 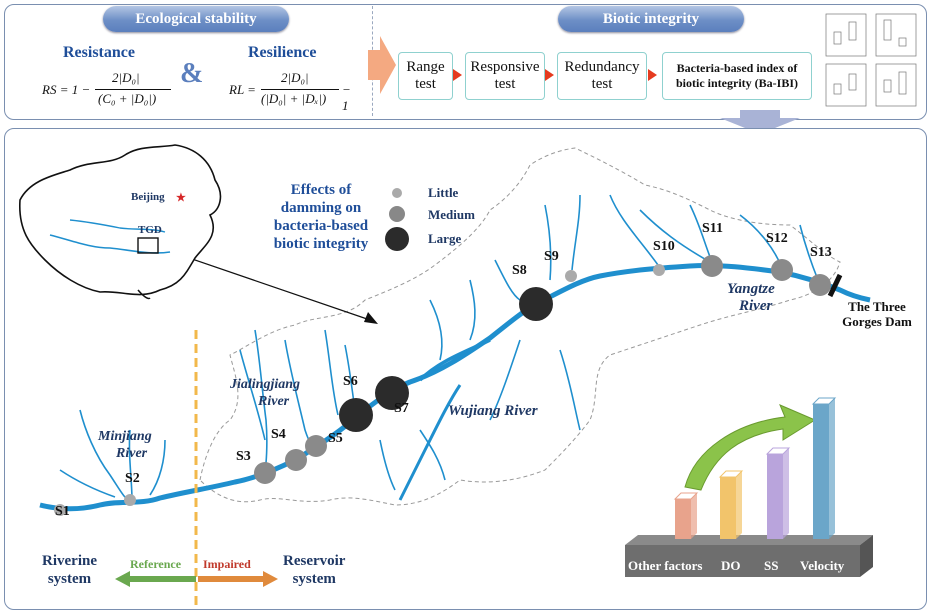 I want to click on bar-group, so click(x=755, y=468).